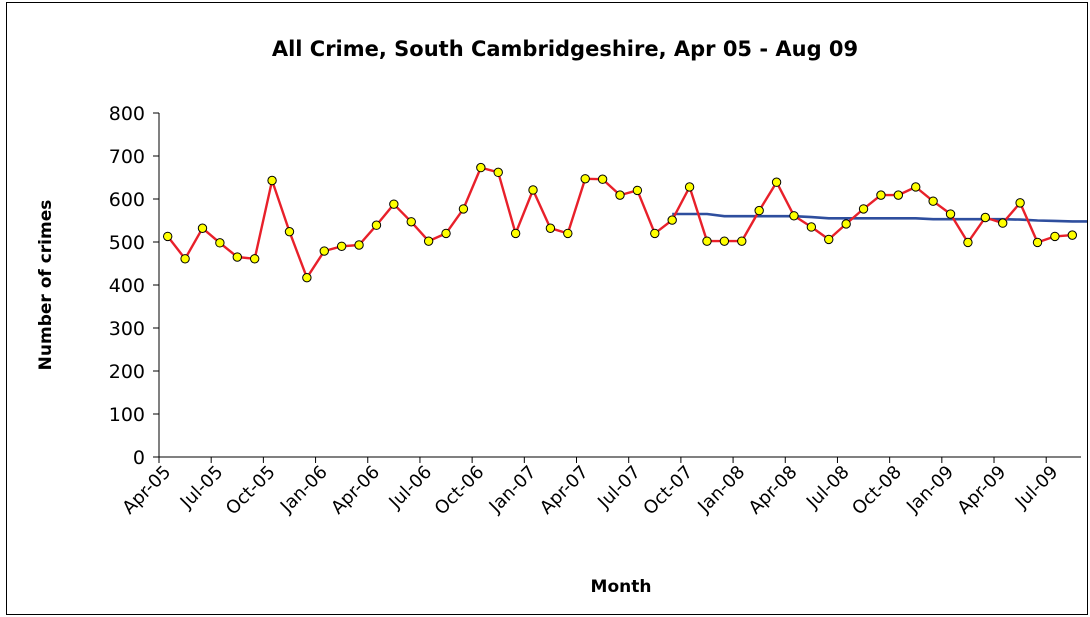  Describe the element at coordinates (127, 157) in the screenshot. I see `y-tick-label: 700` at that location.